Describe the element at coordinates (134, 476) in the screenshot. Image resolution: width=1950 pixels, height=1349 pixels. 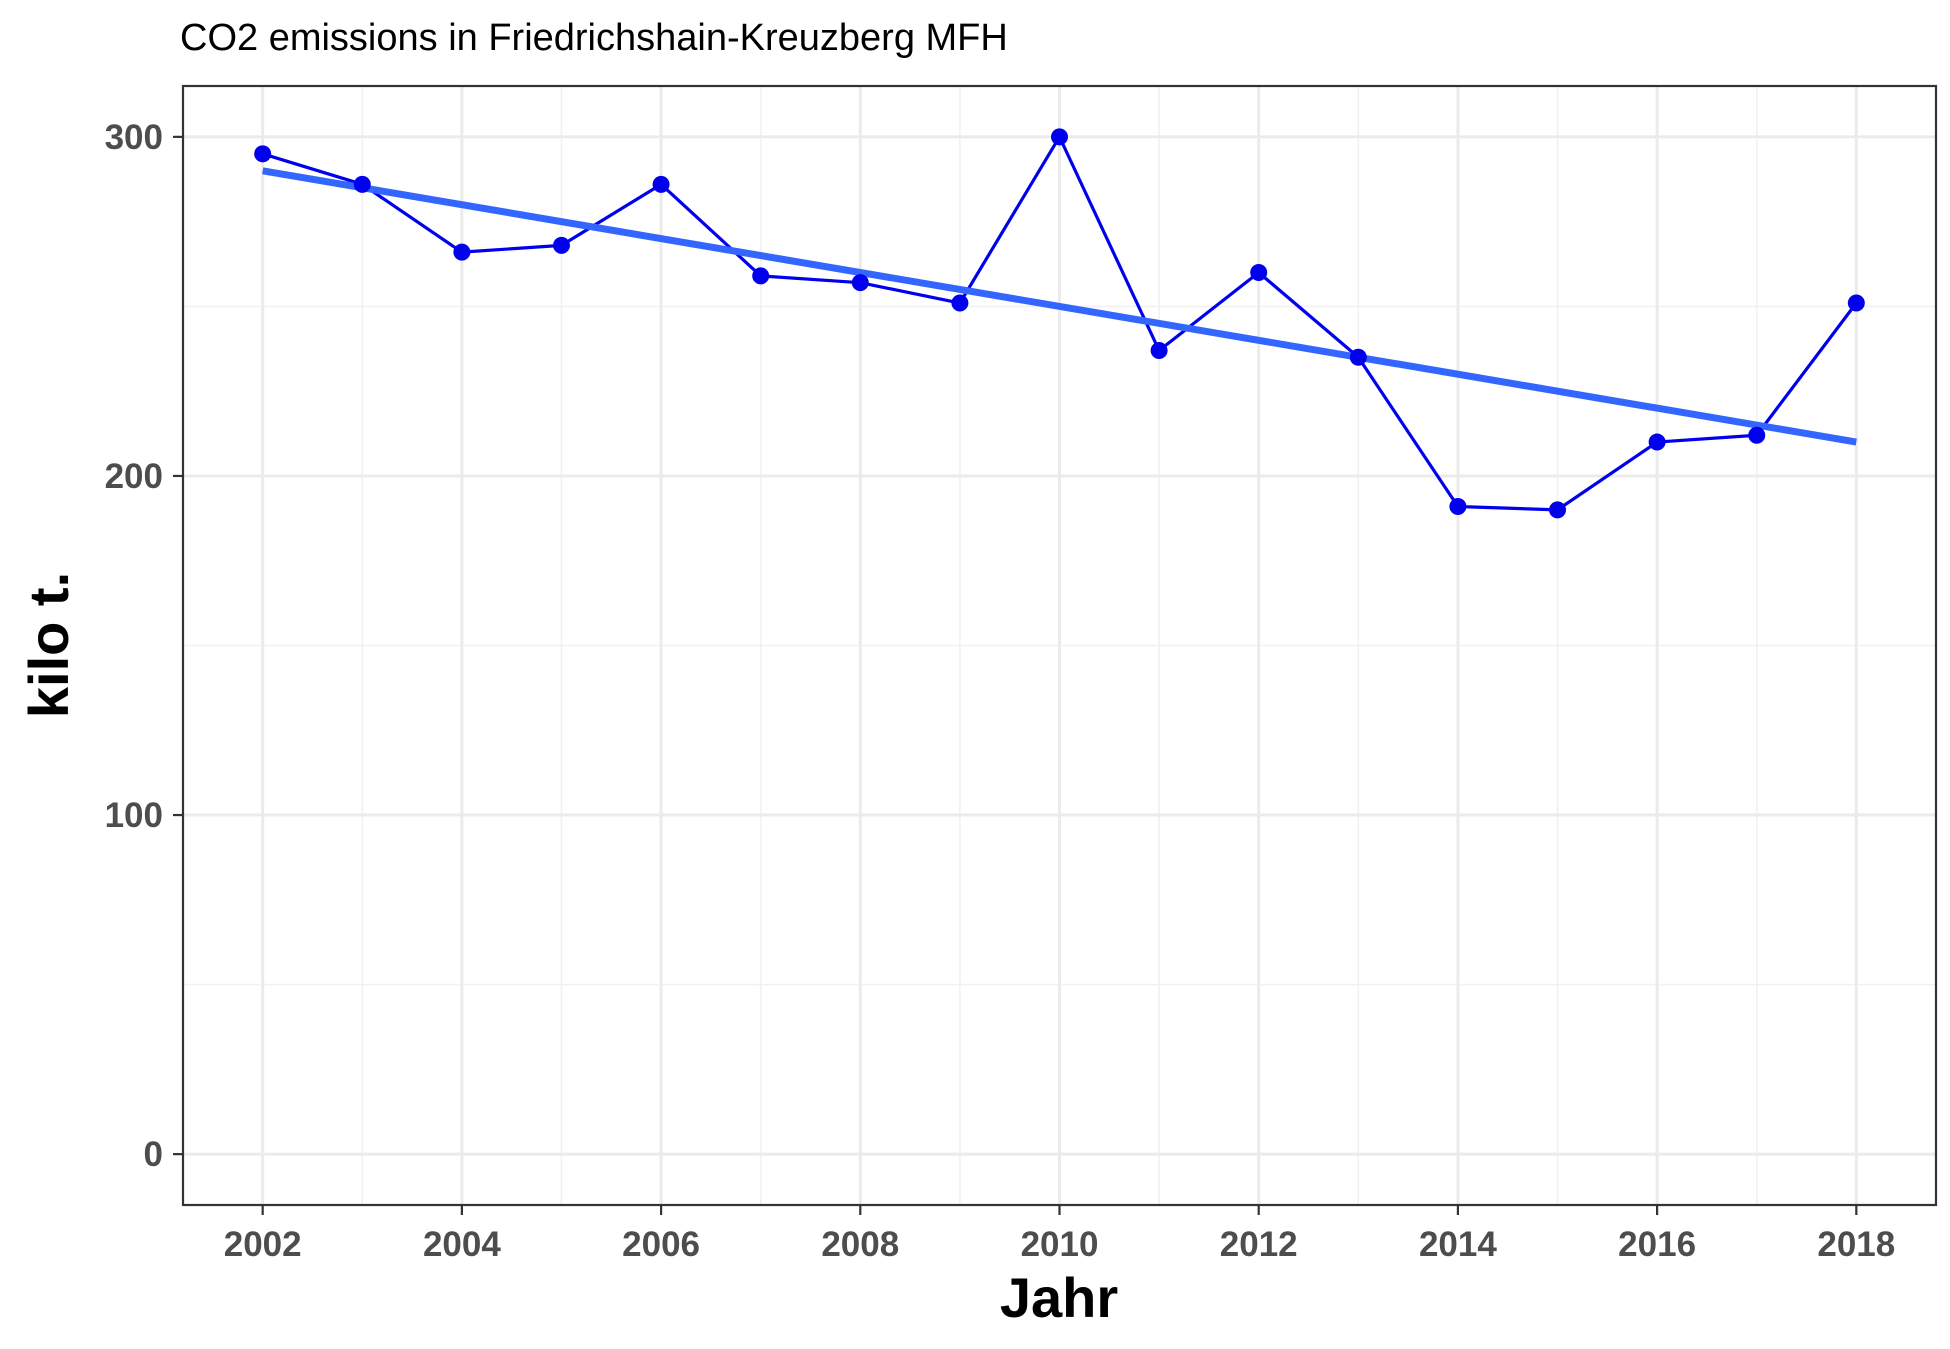
I see `y-tick-label: 200` at that location.